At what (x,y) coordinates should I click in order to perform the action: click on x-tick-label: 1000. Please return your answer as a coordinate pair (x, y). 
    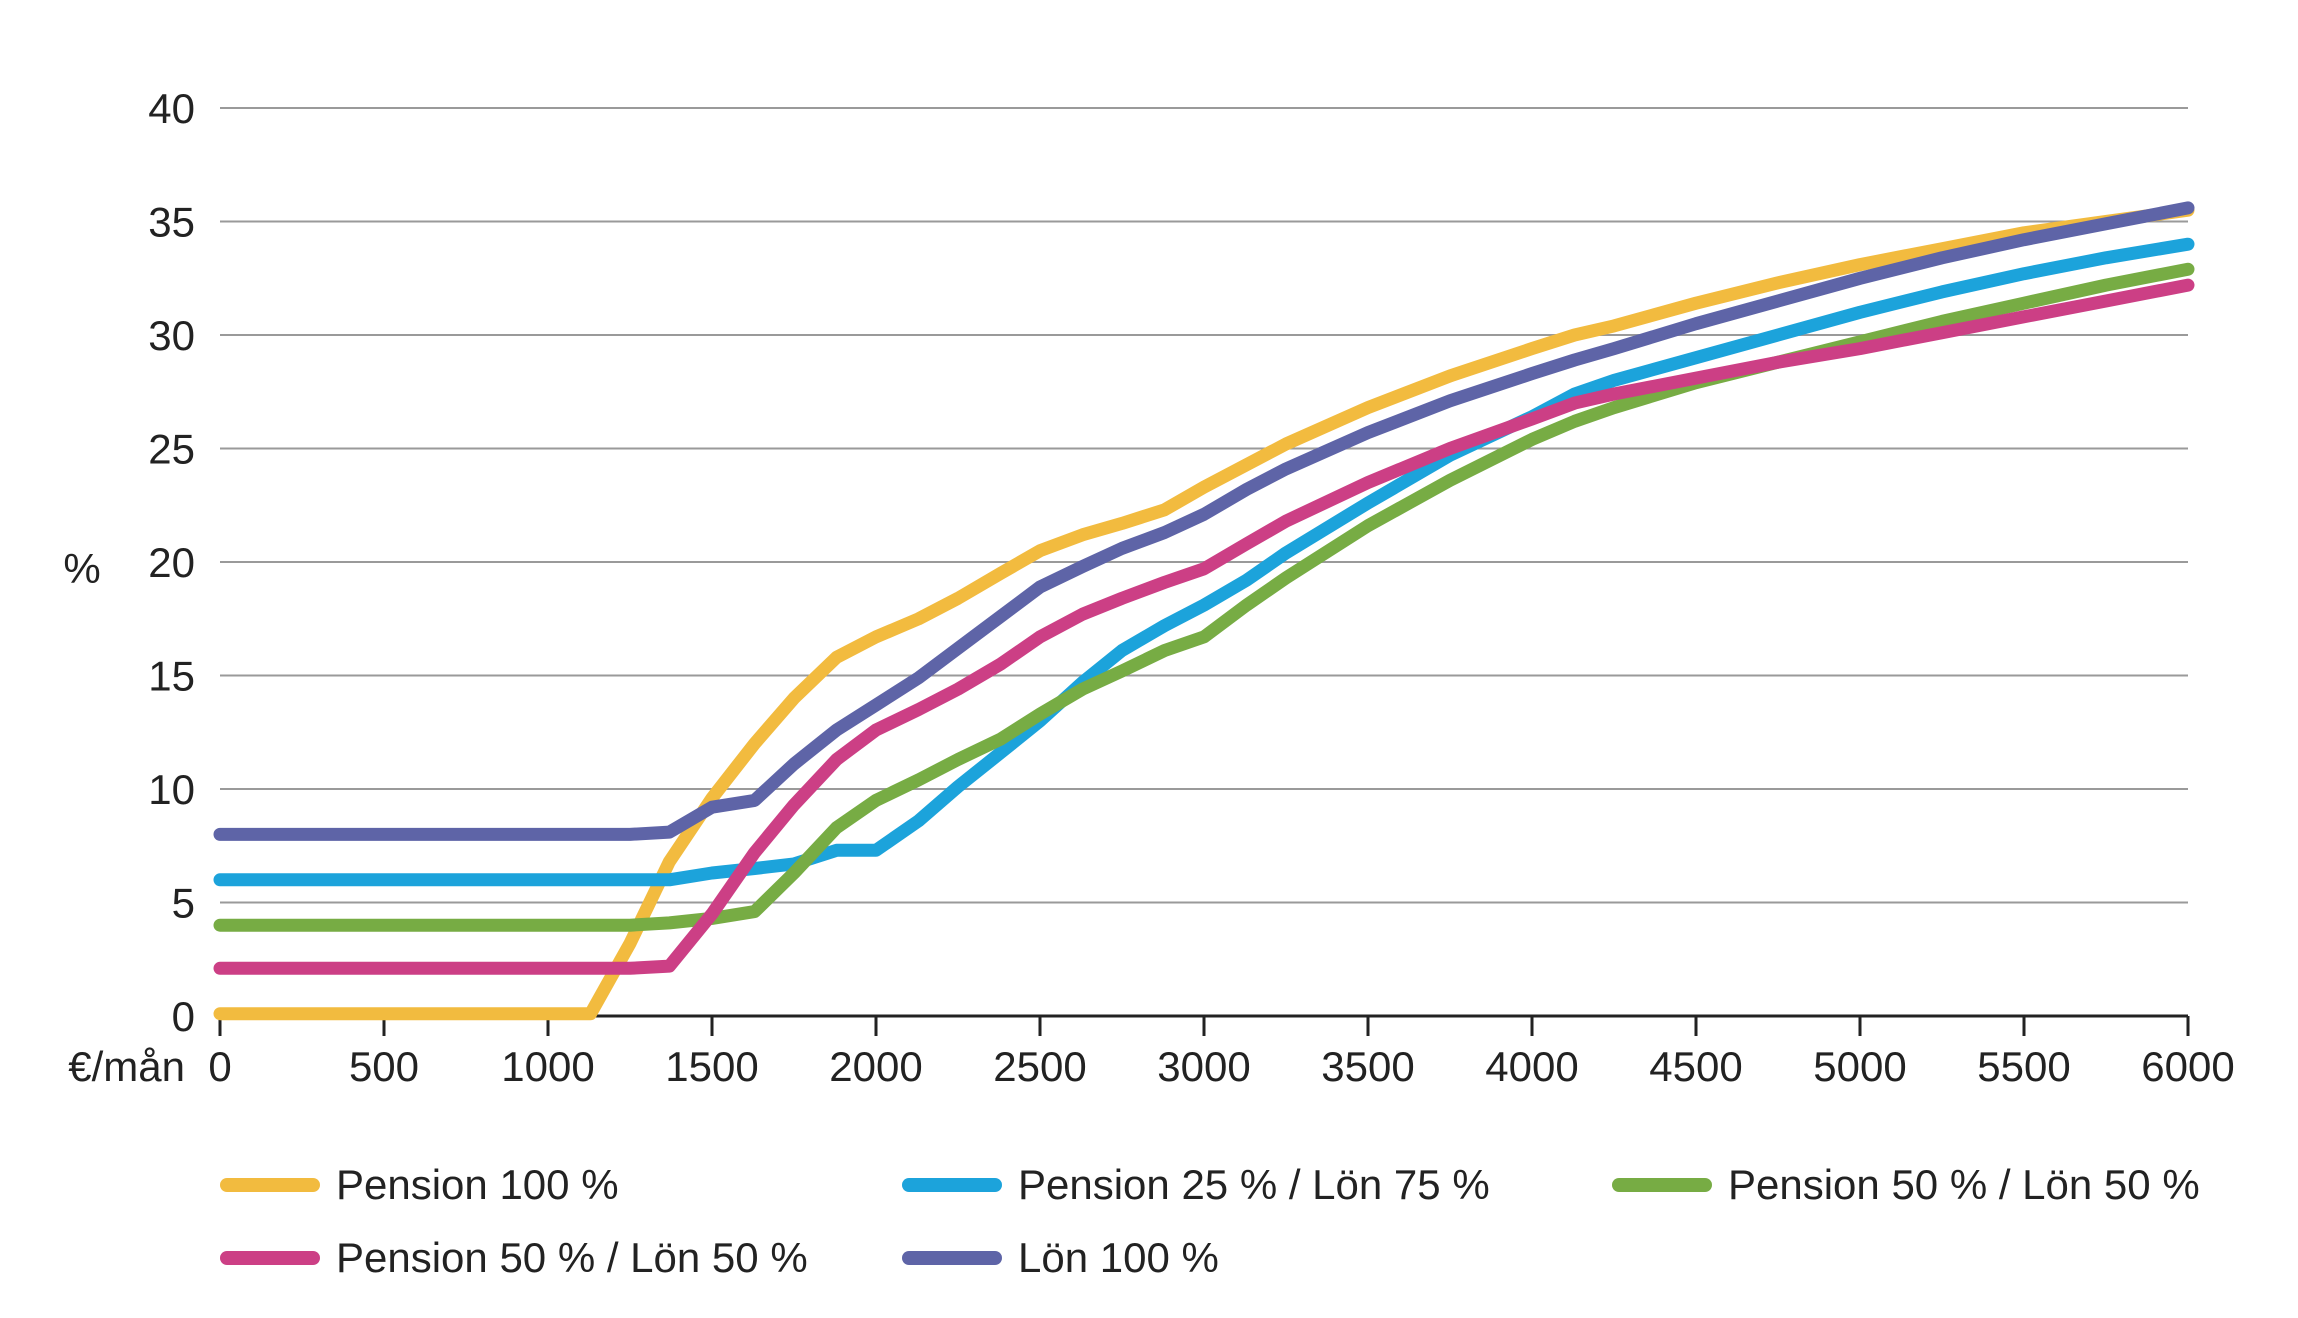
    Looking at the image, I should click on (547, 1066).